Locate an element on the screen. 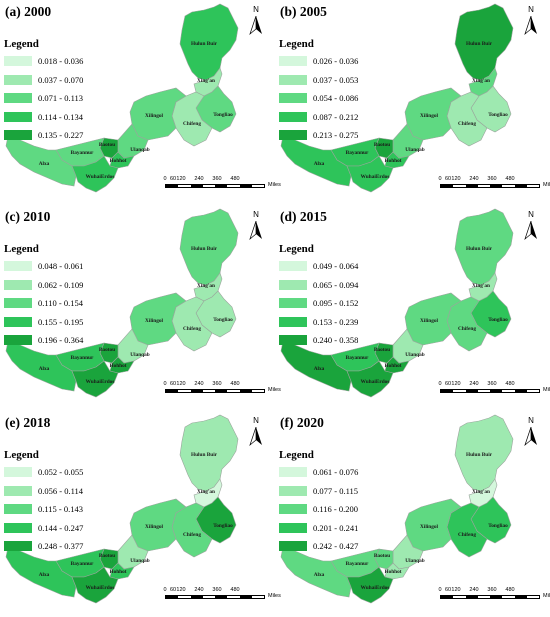  region-label-tongliao: Tongliao is located at coordinates (498, 320).